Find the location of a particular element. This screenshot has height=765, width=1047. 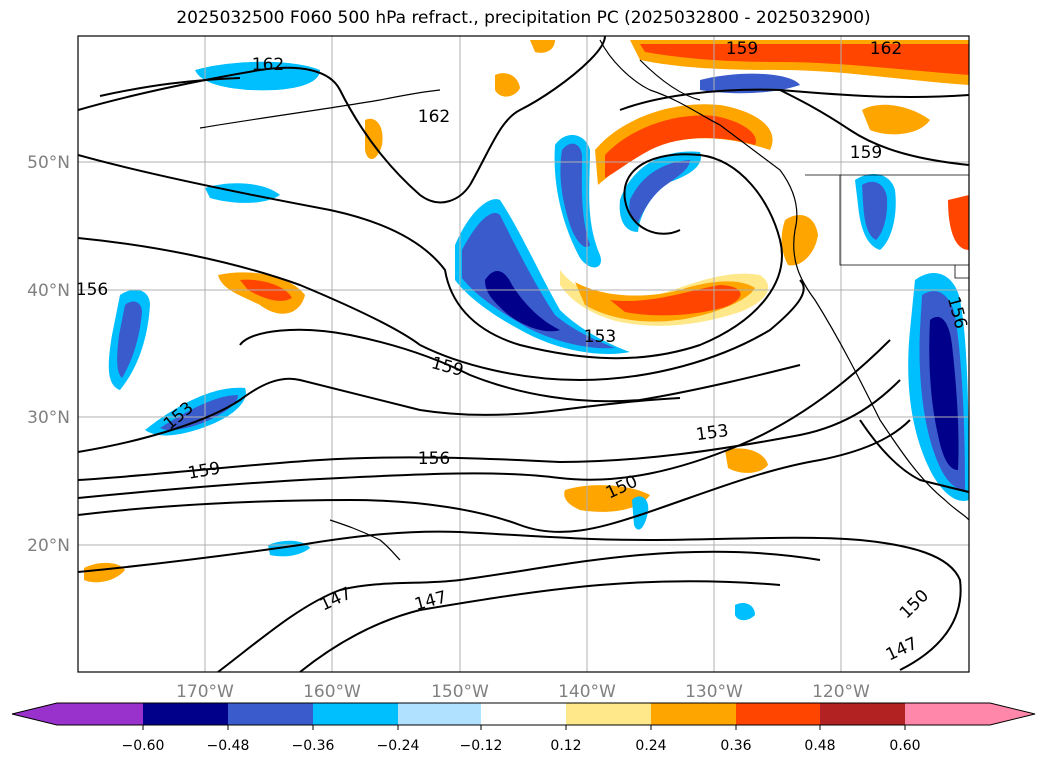

lat-label: 30°N is located at coordinates (48, 418).